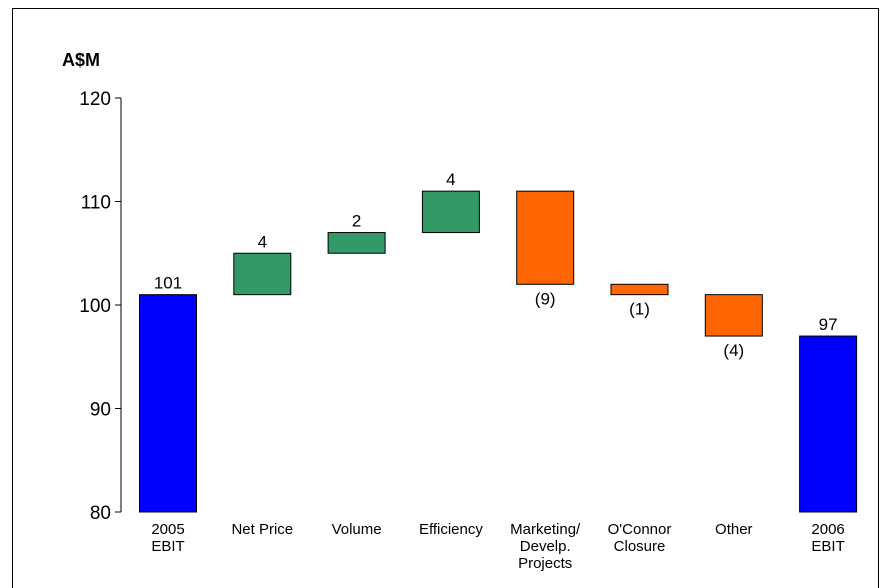  I want to click on x-category-label: Volume, so click(357, 529).